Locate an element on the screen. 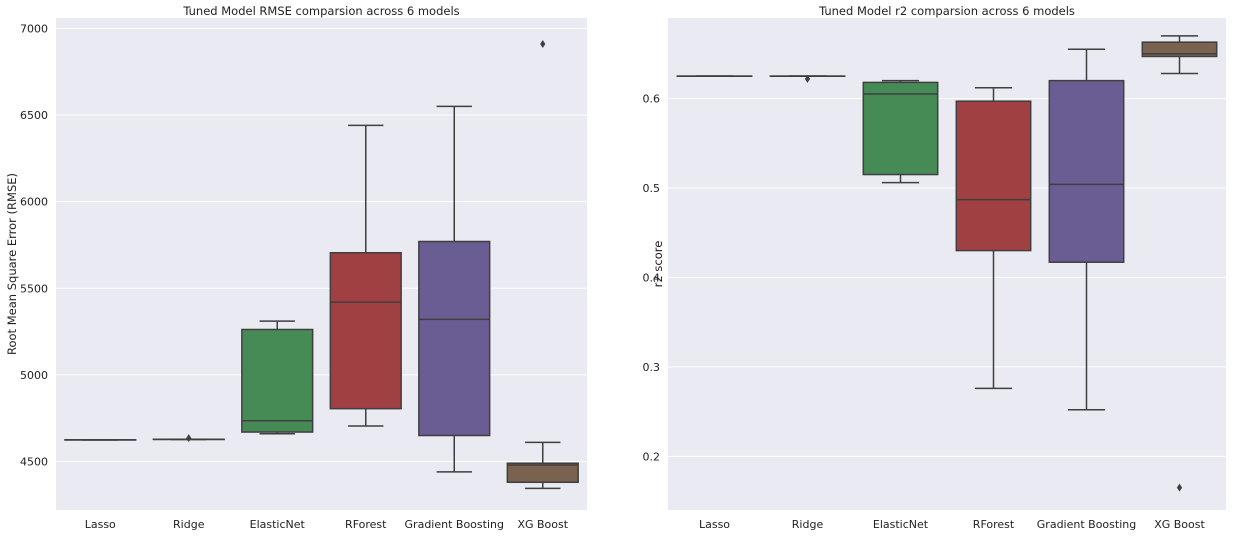 The height and width of the screenshot is (541, 1234). y-tick-label: 5500 is located at coordinates (34, 288).